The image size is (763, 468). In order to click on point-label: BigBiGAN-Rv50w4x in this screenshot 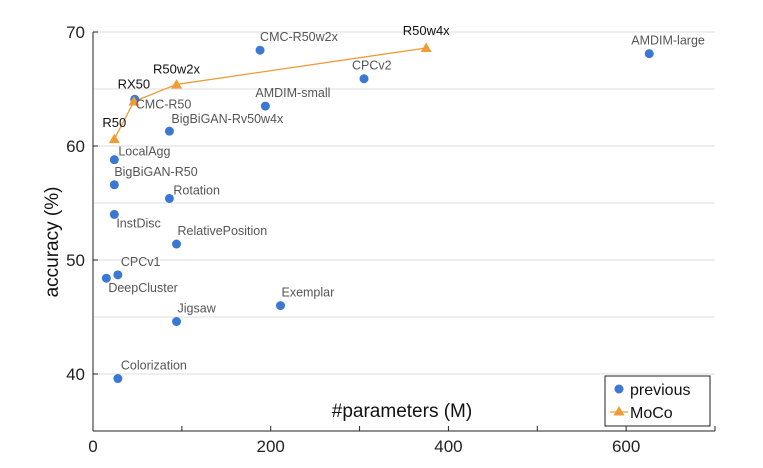, I will do `click(227, 119)`.